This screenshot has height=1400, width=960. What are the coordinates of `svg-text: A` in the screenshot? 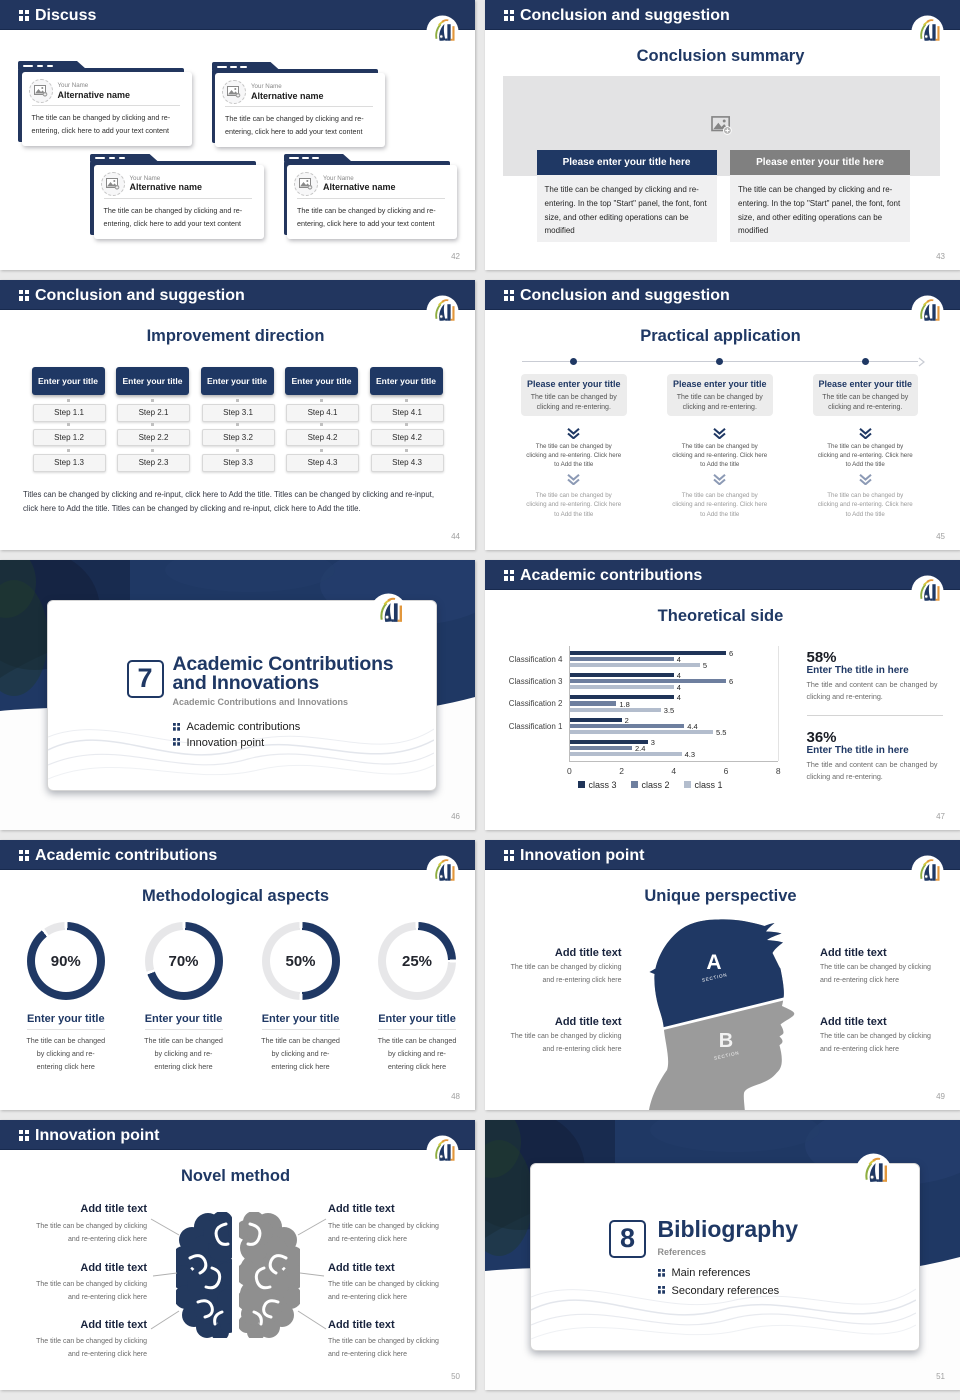 It's located at (713, 962).